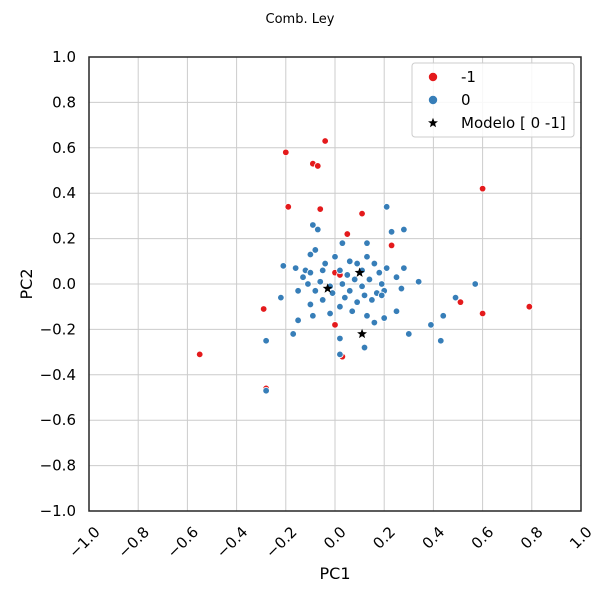 Image resolution: width=600 pixels, height=600 pixels. What do you see at coordinates (384, 538) in the screenshot?
I see `x-tick-label: 0.2` at bounding box center [384, 538].